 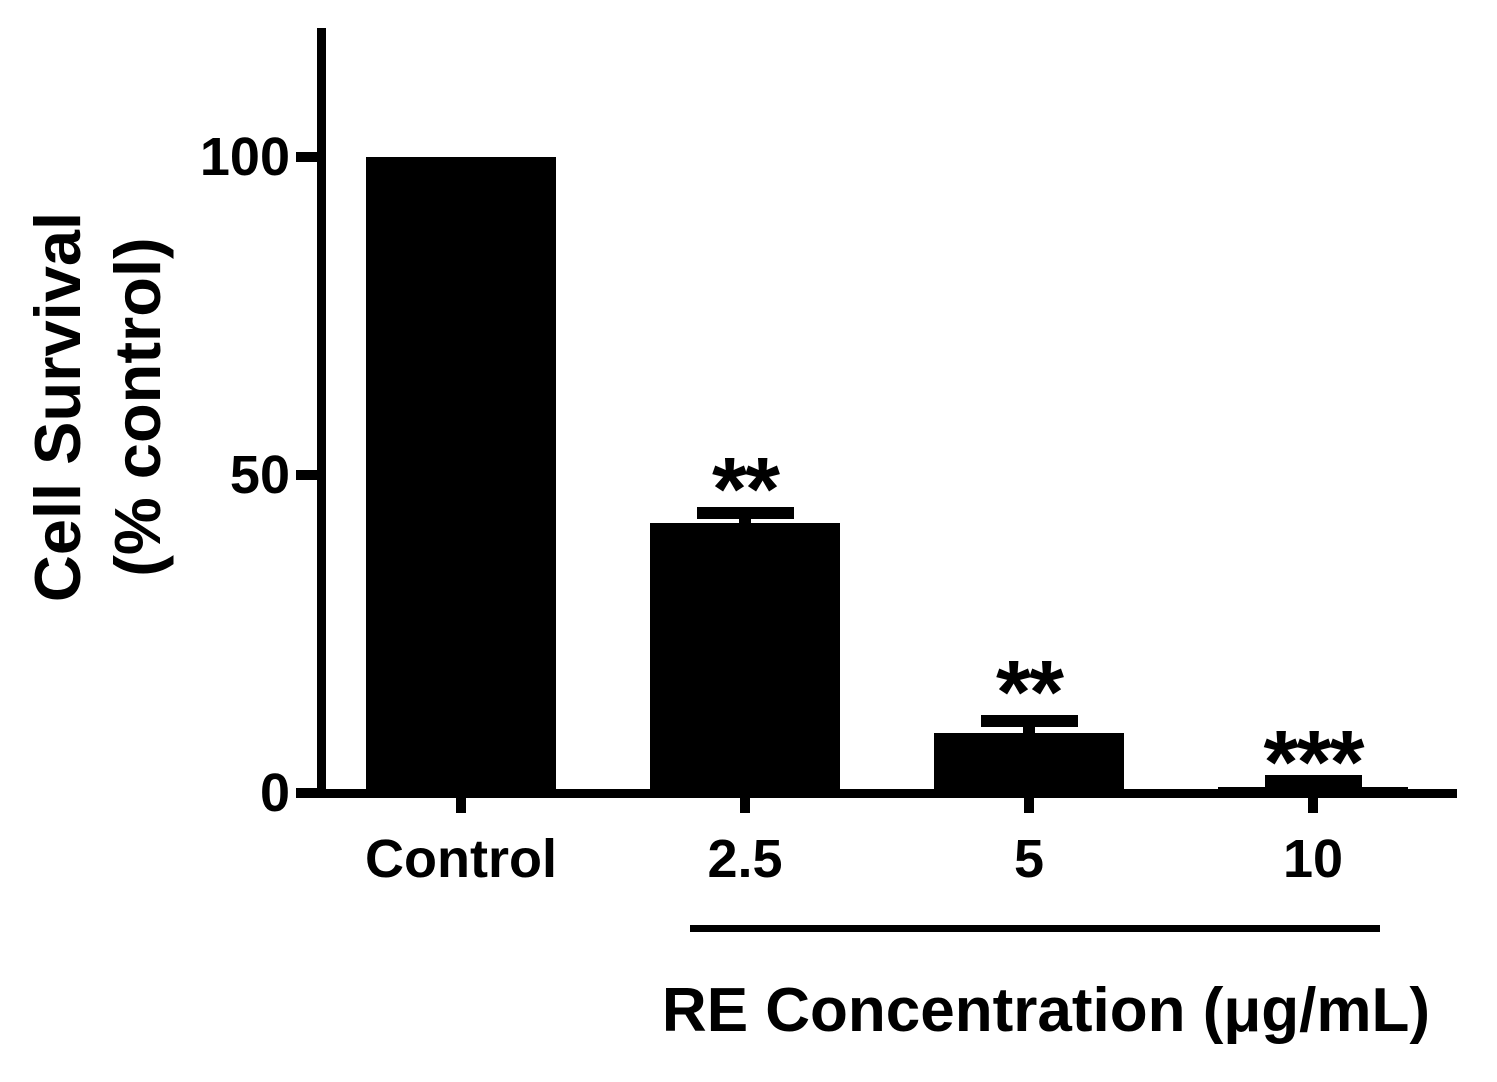 What do you see at coordinates (745, 489) in the screenshot?
I see `significance-label-2-5: **` at bounding box center [745, 489].